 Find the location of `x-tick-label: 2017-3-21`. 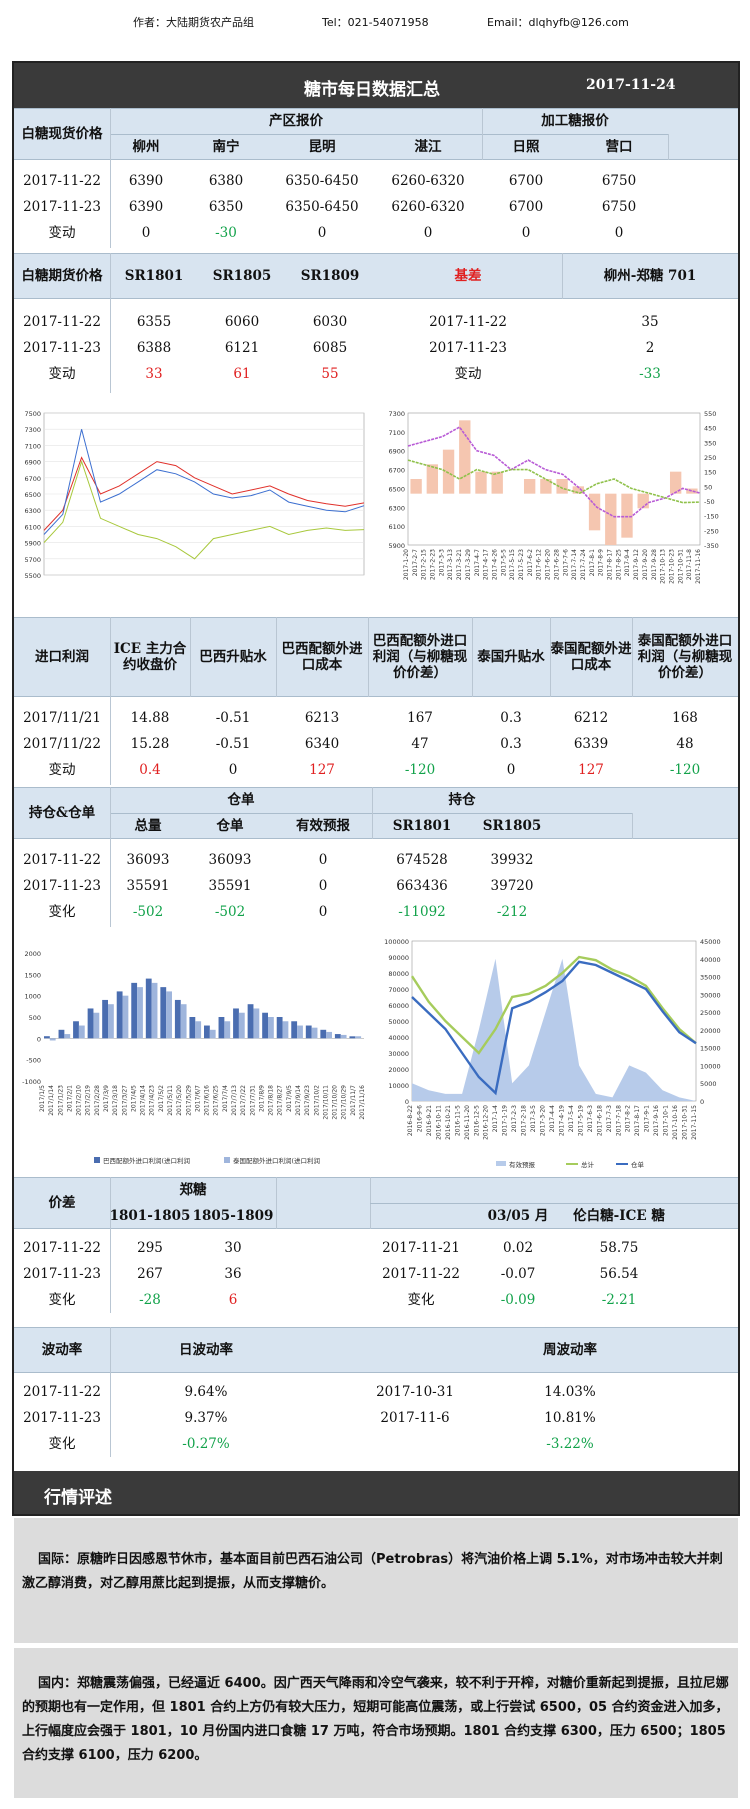

x-tick-label: 2017-3-21 is located at coordinates (459, 564).